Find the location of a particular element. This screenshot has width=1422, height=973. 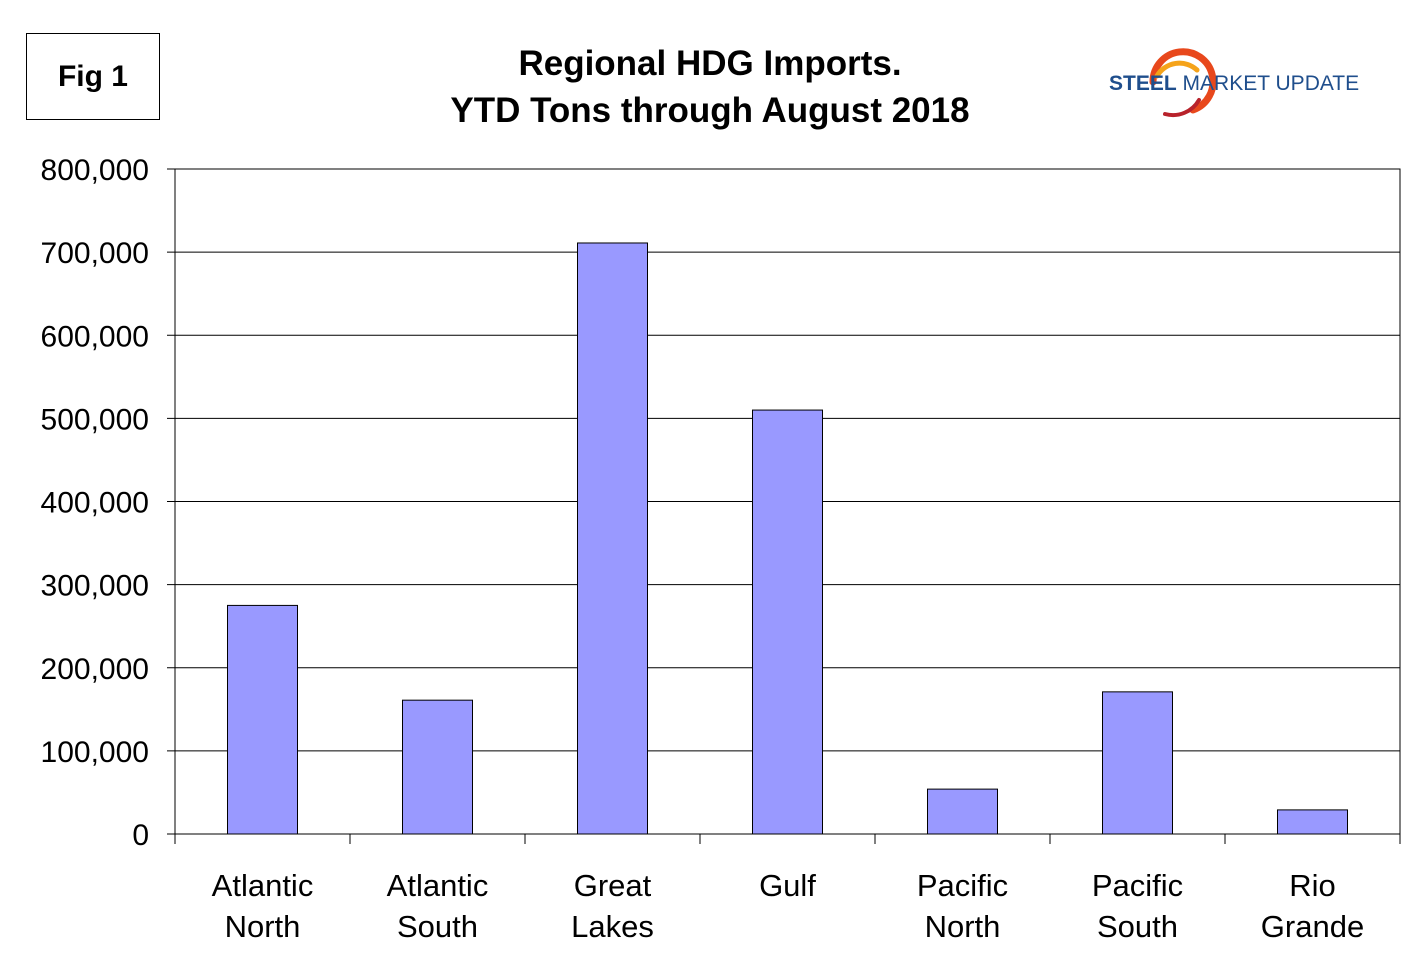

x-tick-label: Gulf is located at coordinates (787, 885).